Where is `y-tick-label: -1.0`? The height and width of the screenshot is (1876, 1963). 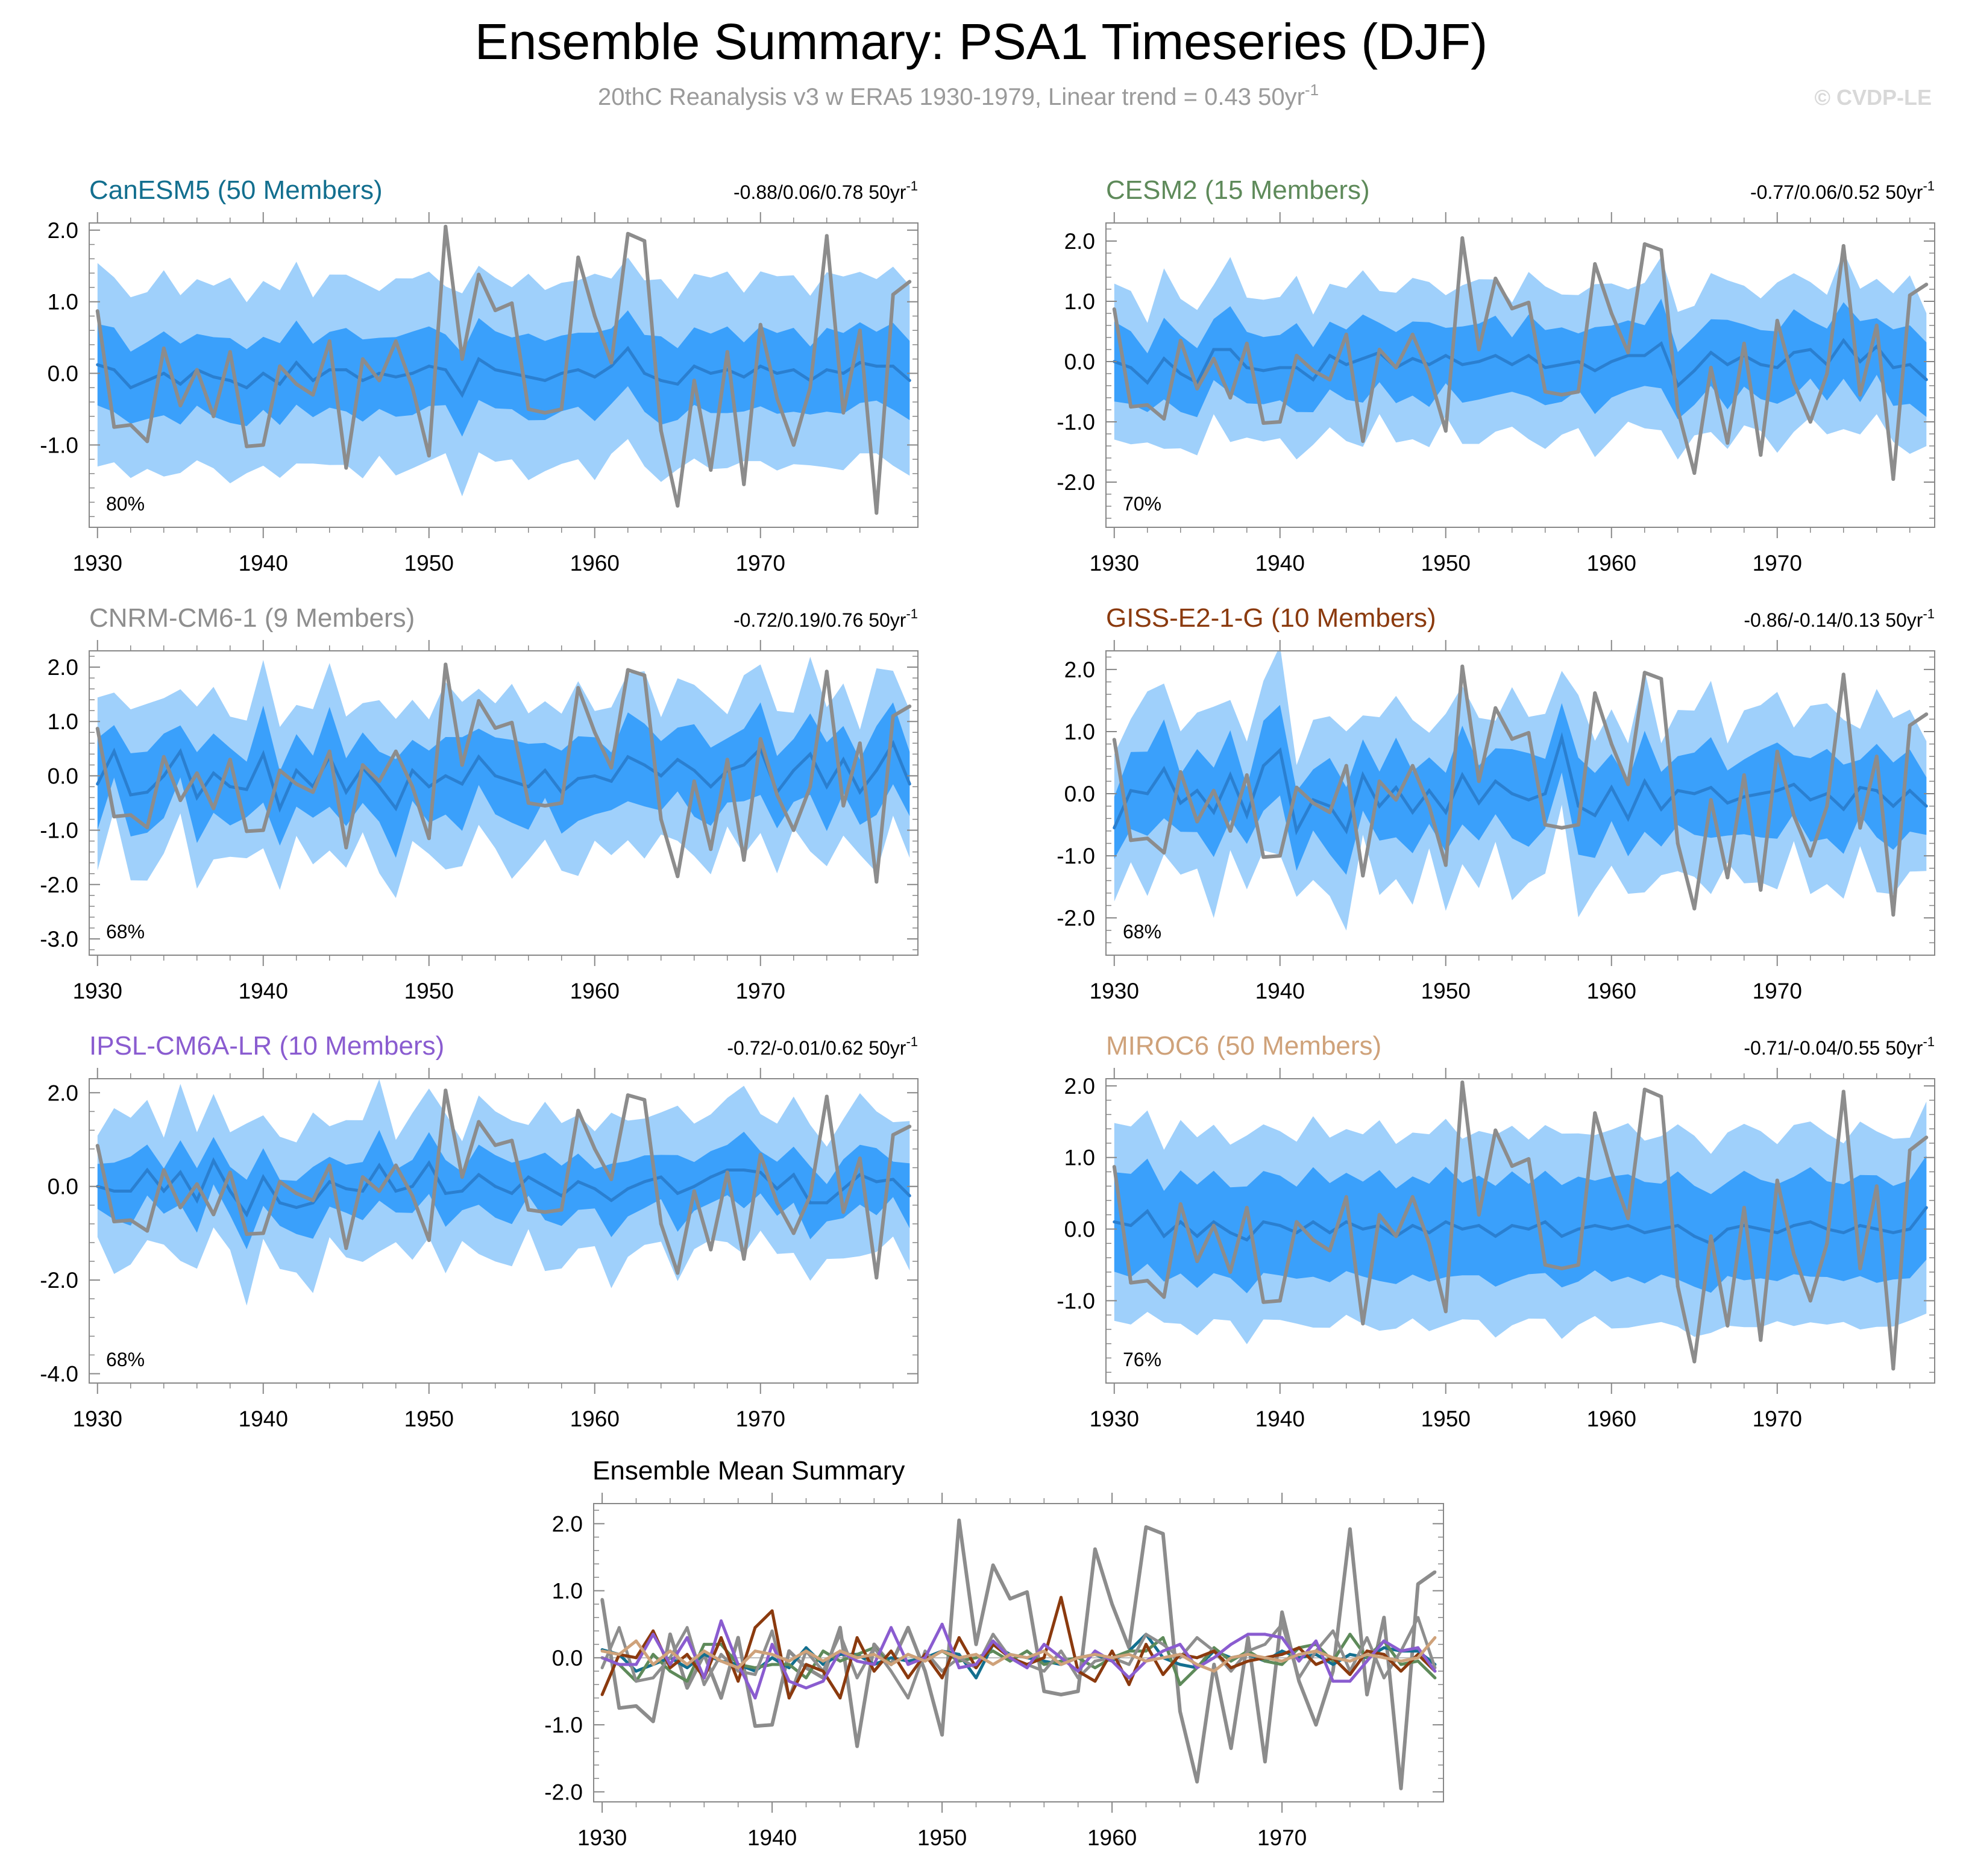 y-tick-label: -1.0 is located at coordinates (1076, 1300).